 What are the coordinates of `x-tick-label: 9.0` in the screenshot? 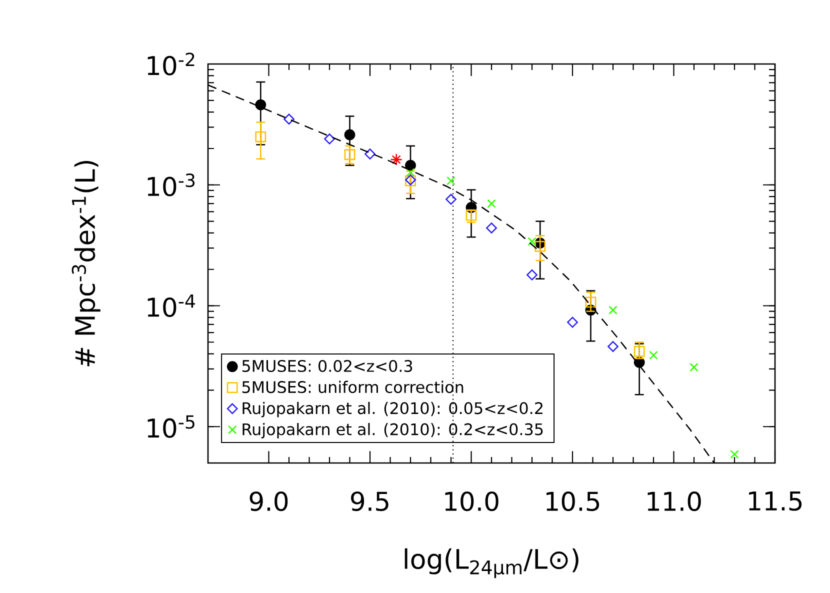 It's located at (269, 502).